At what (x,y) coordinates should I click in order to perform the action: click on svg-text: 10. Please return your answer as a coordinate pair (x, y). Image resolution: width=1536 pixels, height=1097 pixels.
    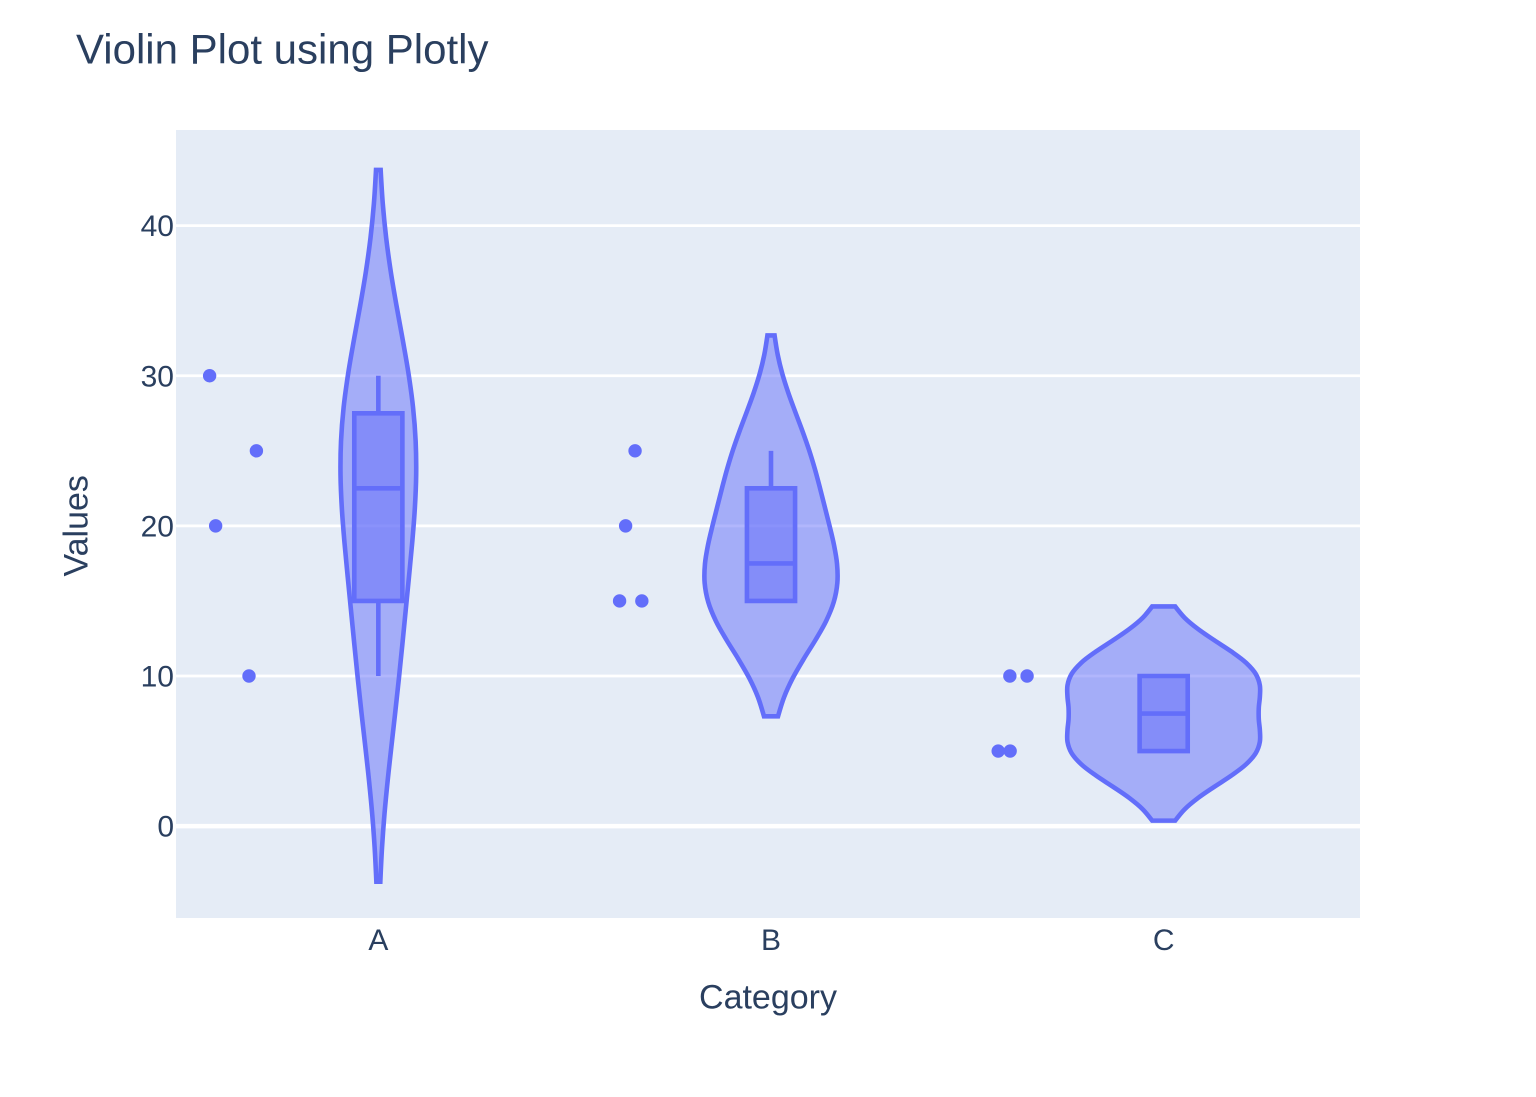
    Looking at the image, I should click on (157, 677).